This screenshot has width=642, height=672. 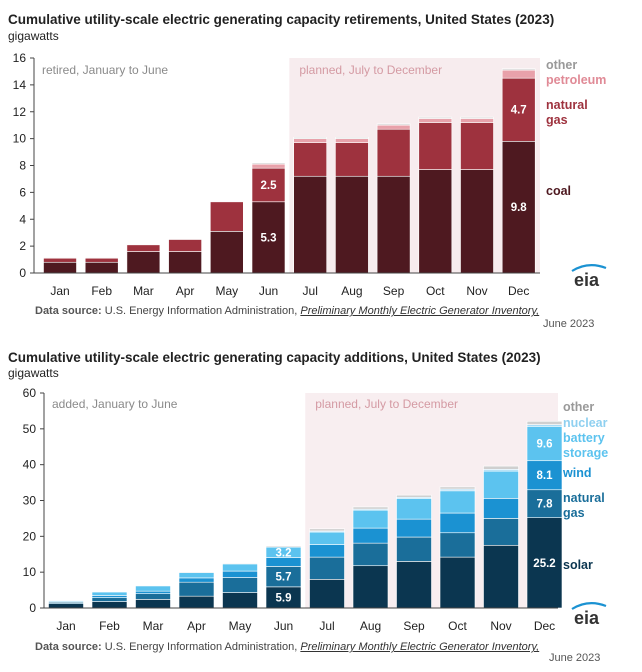 I want to click on bar-segment-petroleum-dec, so click(x=518, y=74).